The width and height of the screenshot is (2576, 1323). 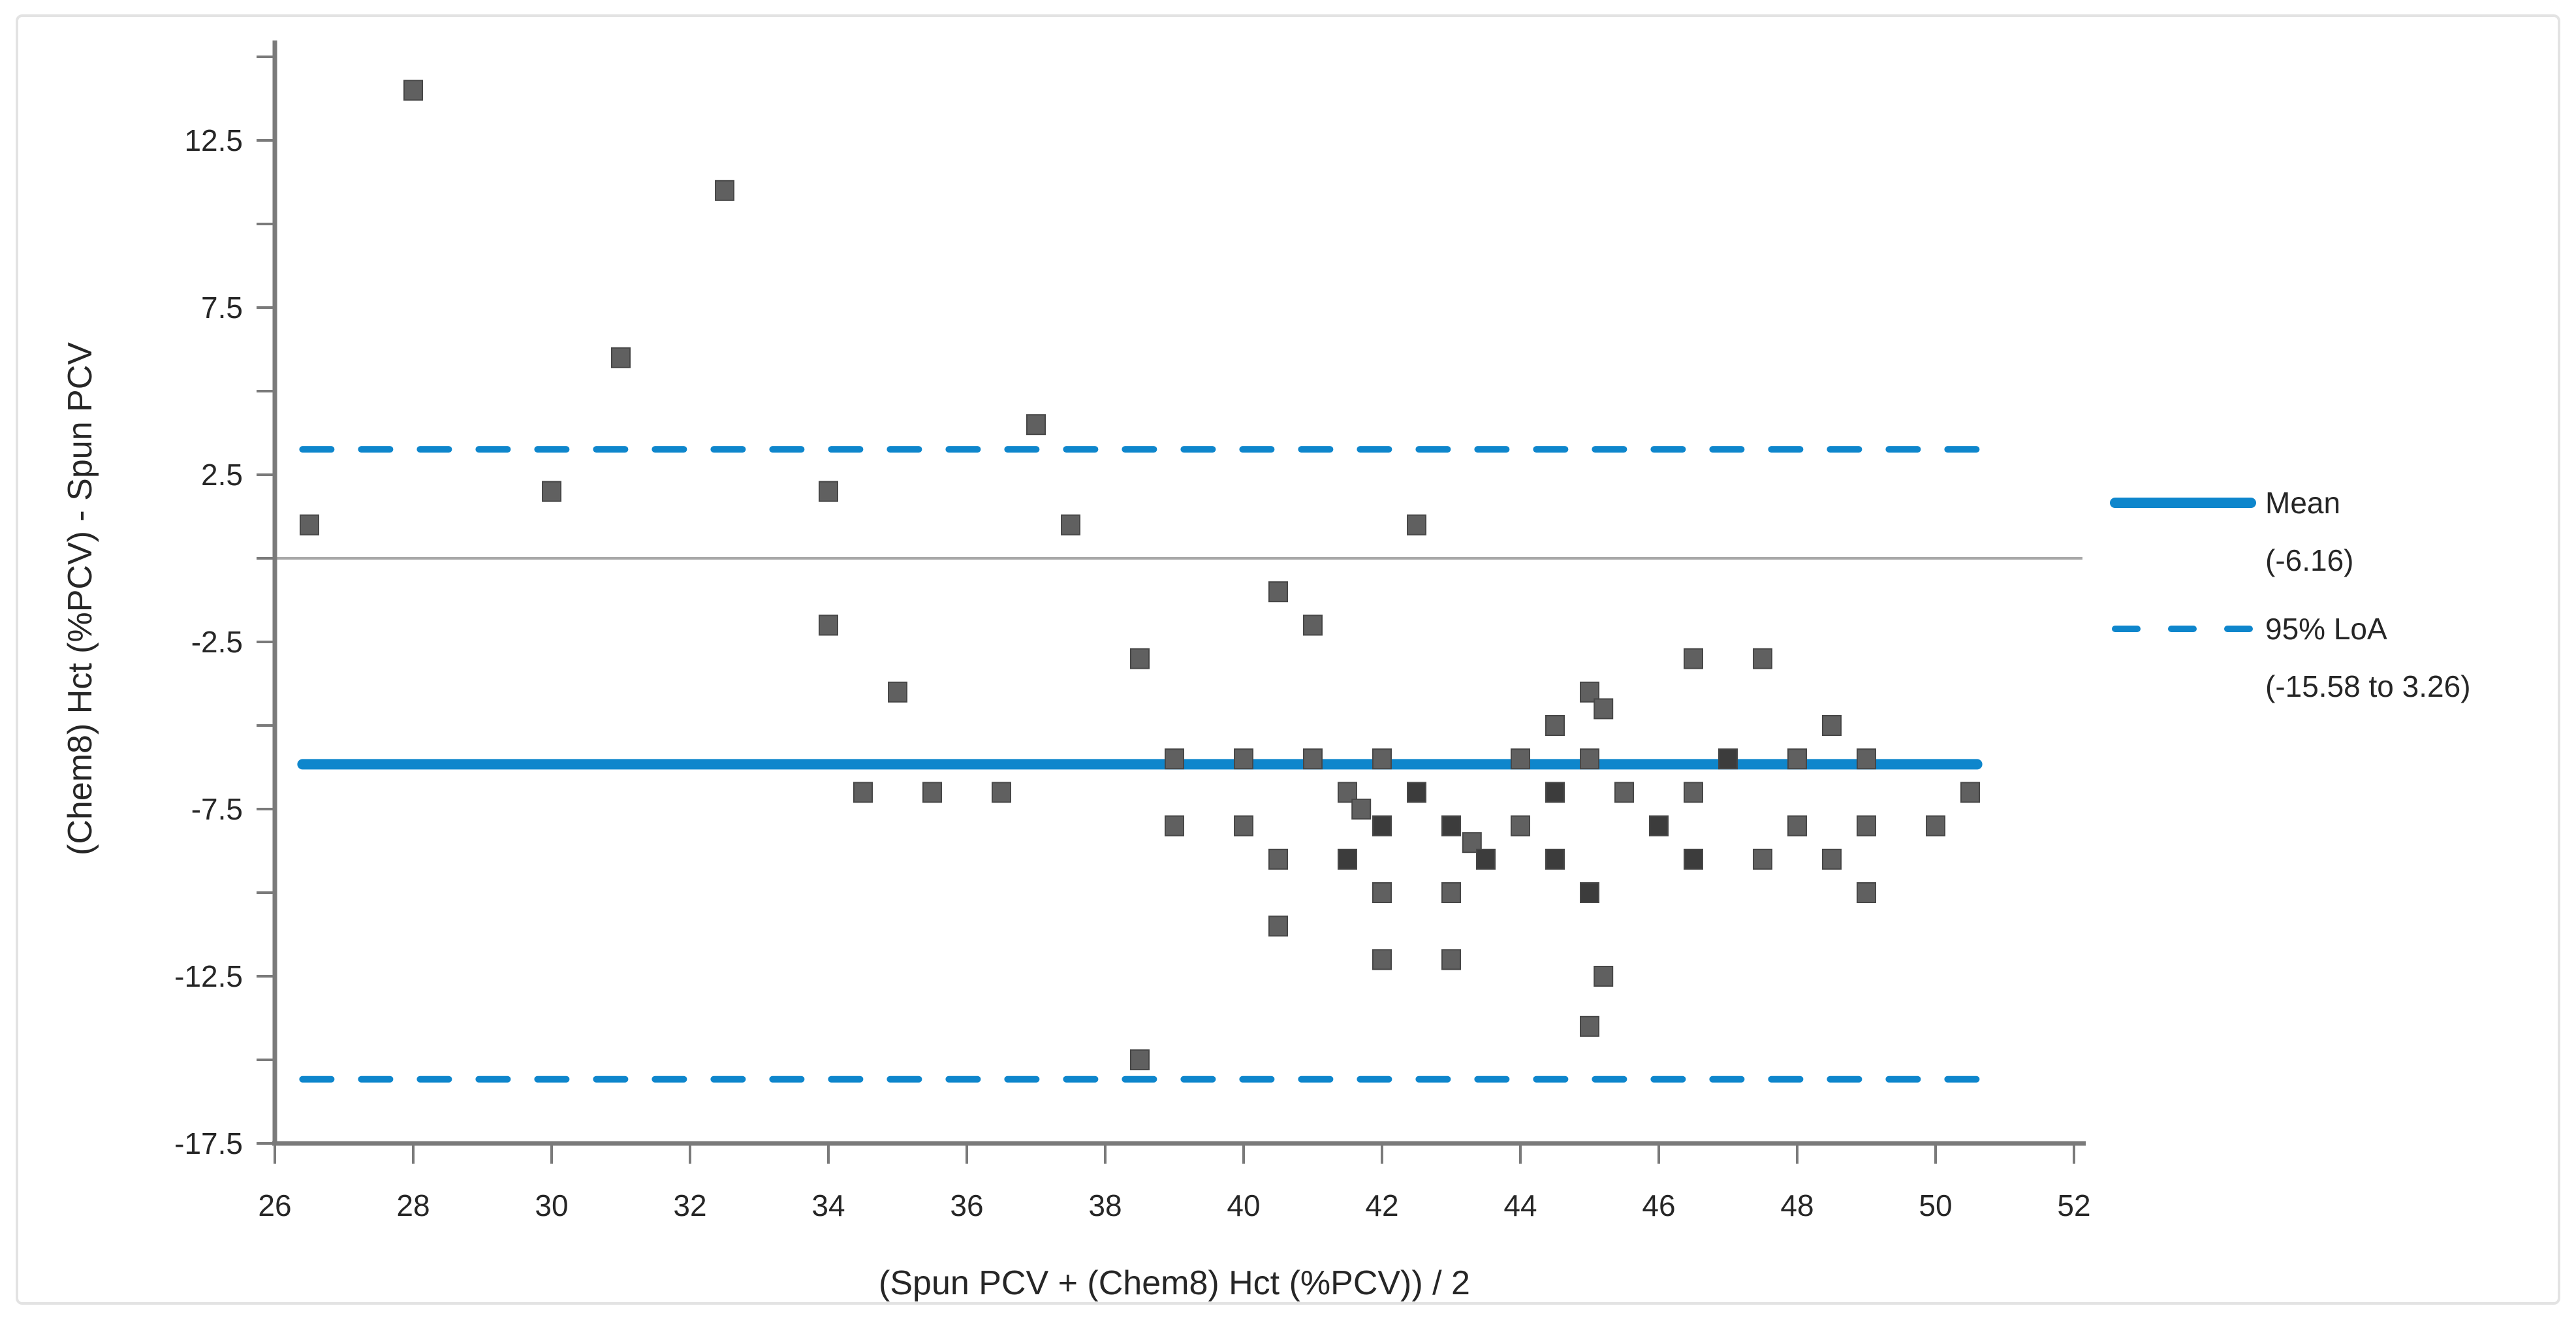 I want to click on x-tick-label: 48, so click(x=1797, y=1205).